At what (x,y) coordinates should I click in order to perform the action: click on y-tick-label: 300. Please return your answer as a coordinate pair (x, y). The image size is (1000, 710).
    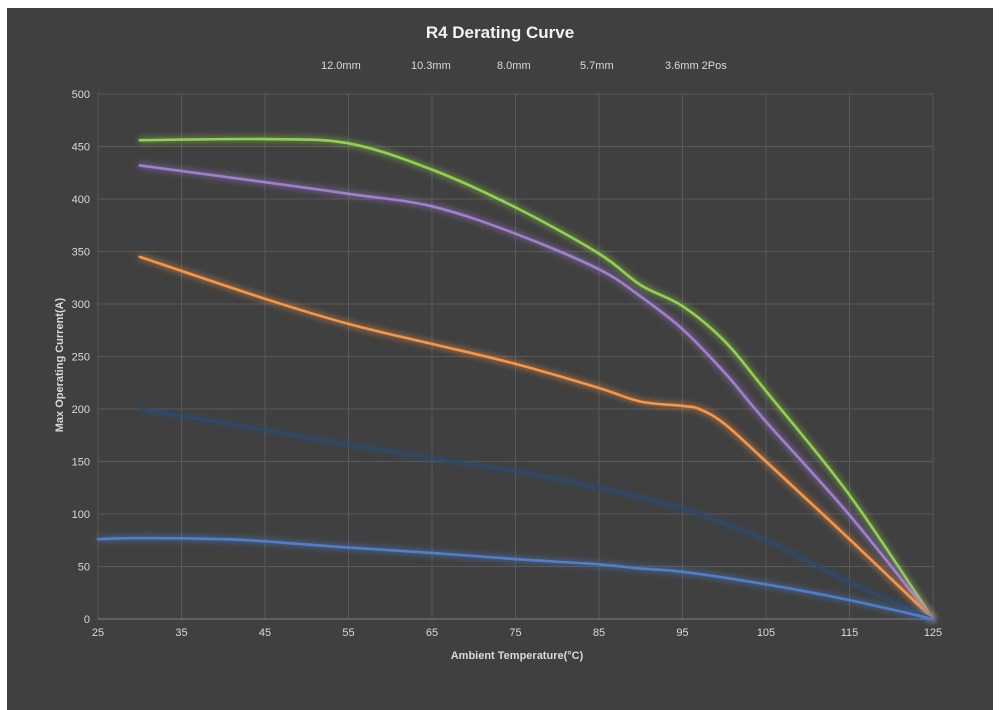
    Looking at the image, I should click on (81, 305).